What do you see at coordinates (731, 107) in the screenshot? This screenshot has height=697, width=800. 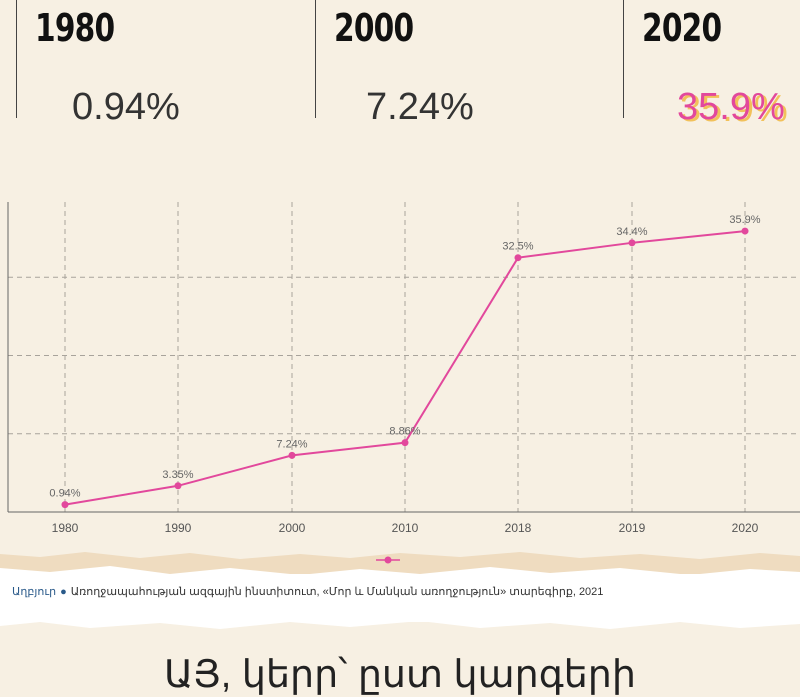 I see `stat-value-highlight: 35.9%` at bounding box center [731, 107].